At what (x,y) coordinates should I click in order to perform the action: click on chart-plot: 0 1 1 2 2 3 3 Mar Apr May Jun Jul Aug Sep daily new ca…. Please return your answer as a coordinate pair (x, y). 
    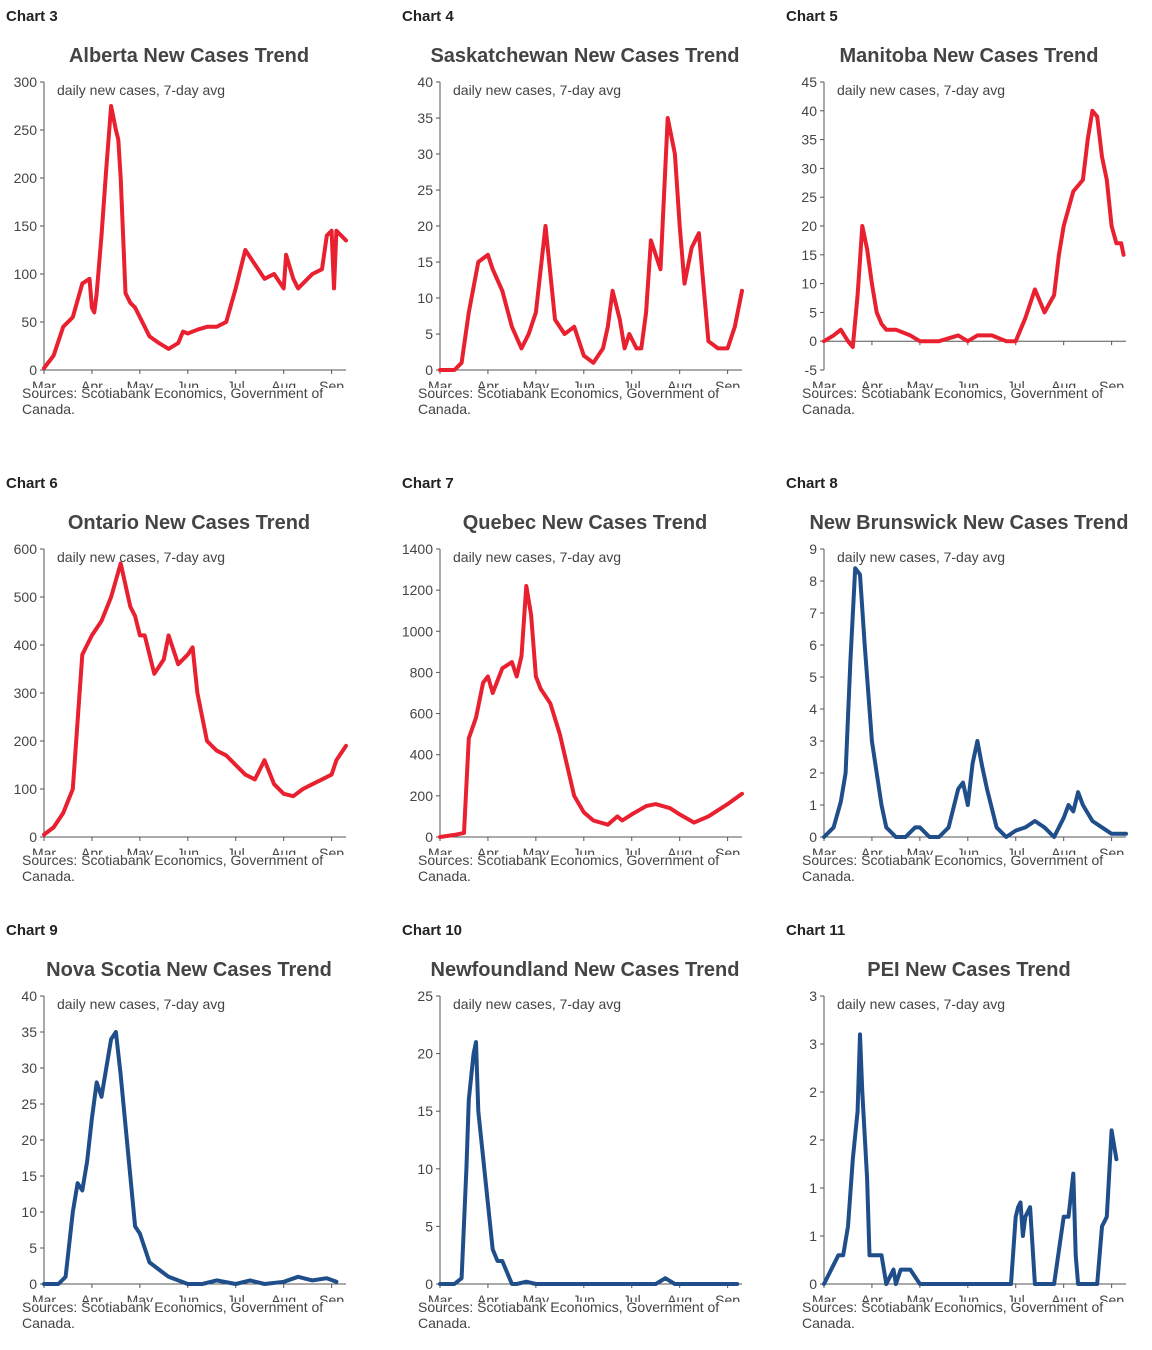
    Looking at the image, I should click on (967, 1145).